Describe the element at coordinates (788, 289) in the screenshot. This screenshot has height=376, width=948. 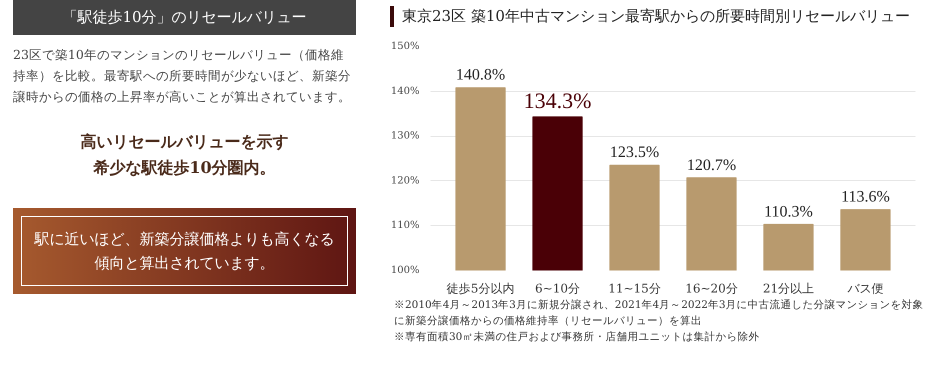
I see `x-tick-label: 21分以上` at that location.